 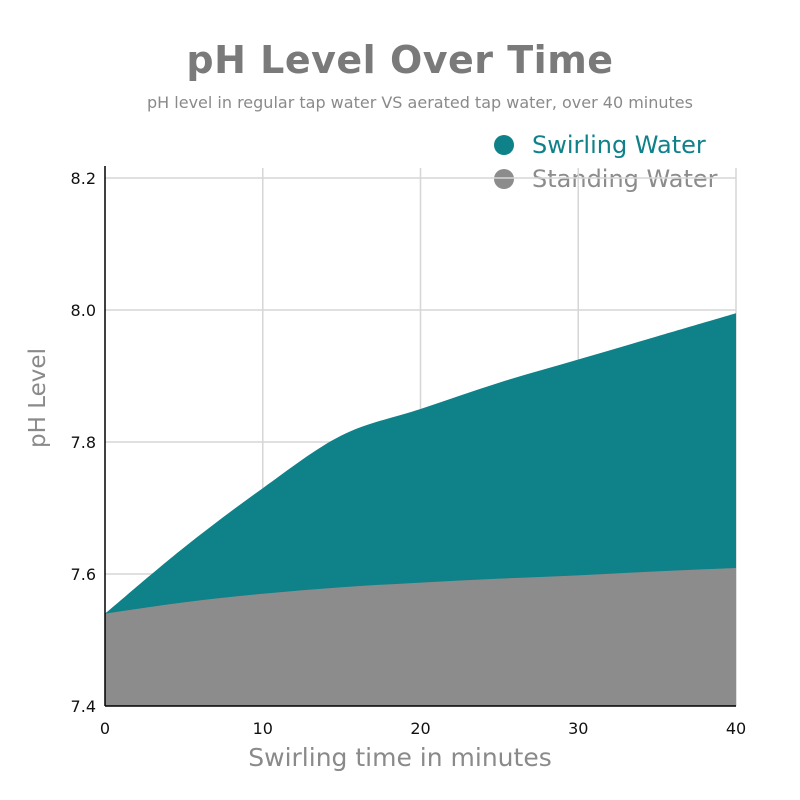 What do you see at coordinates (625, 179) in the screenshot?
I see `legend-label-standing-water: Standing Water` at bounding box center [625, 179].